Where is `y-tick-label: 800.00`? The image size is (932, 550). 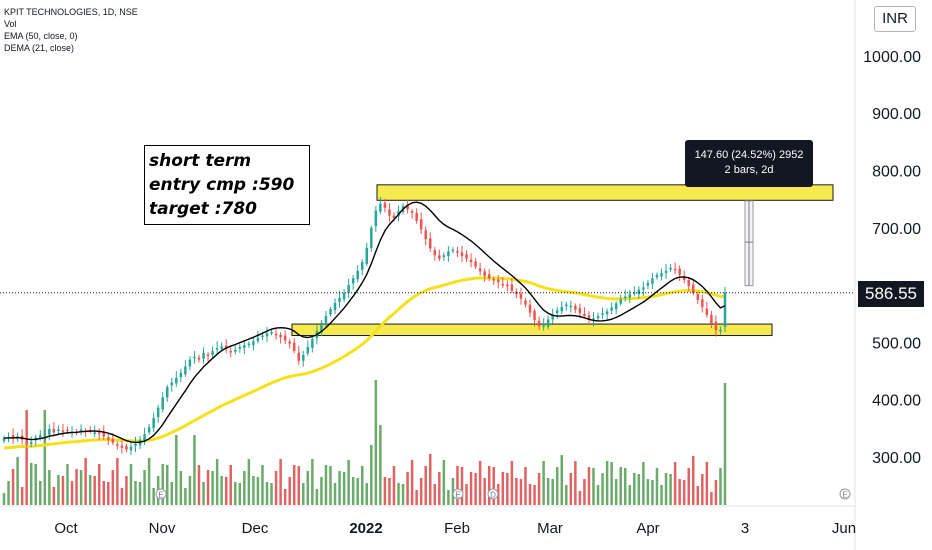 y-tick-label: 800.00 is located at coordinates (896, 172).